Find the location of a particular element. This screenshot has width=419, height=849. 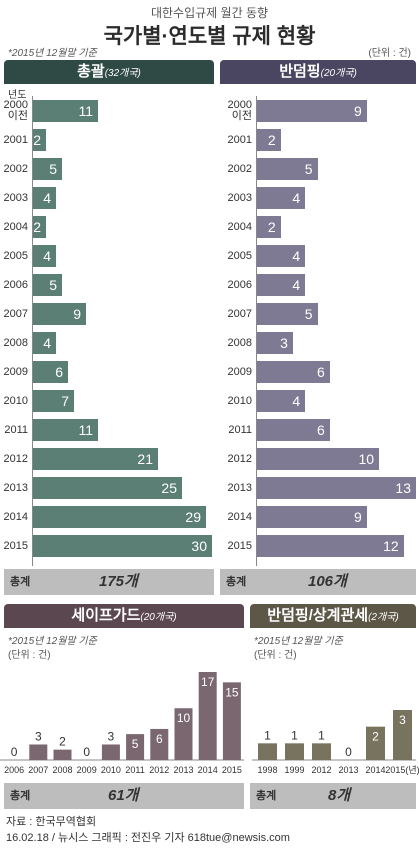

countervailing-panel-count: (2개국) is located at coordinates (383, 617).